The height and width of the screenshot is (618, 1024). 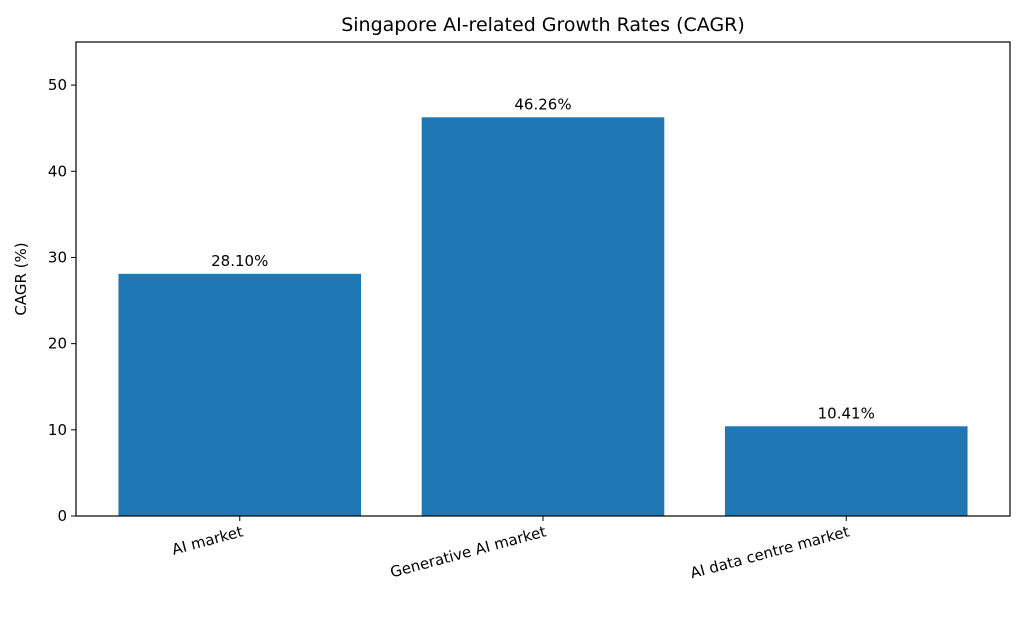 I want to click on y-tick-label: 40, so click(x=57, y=171).